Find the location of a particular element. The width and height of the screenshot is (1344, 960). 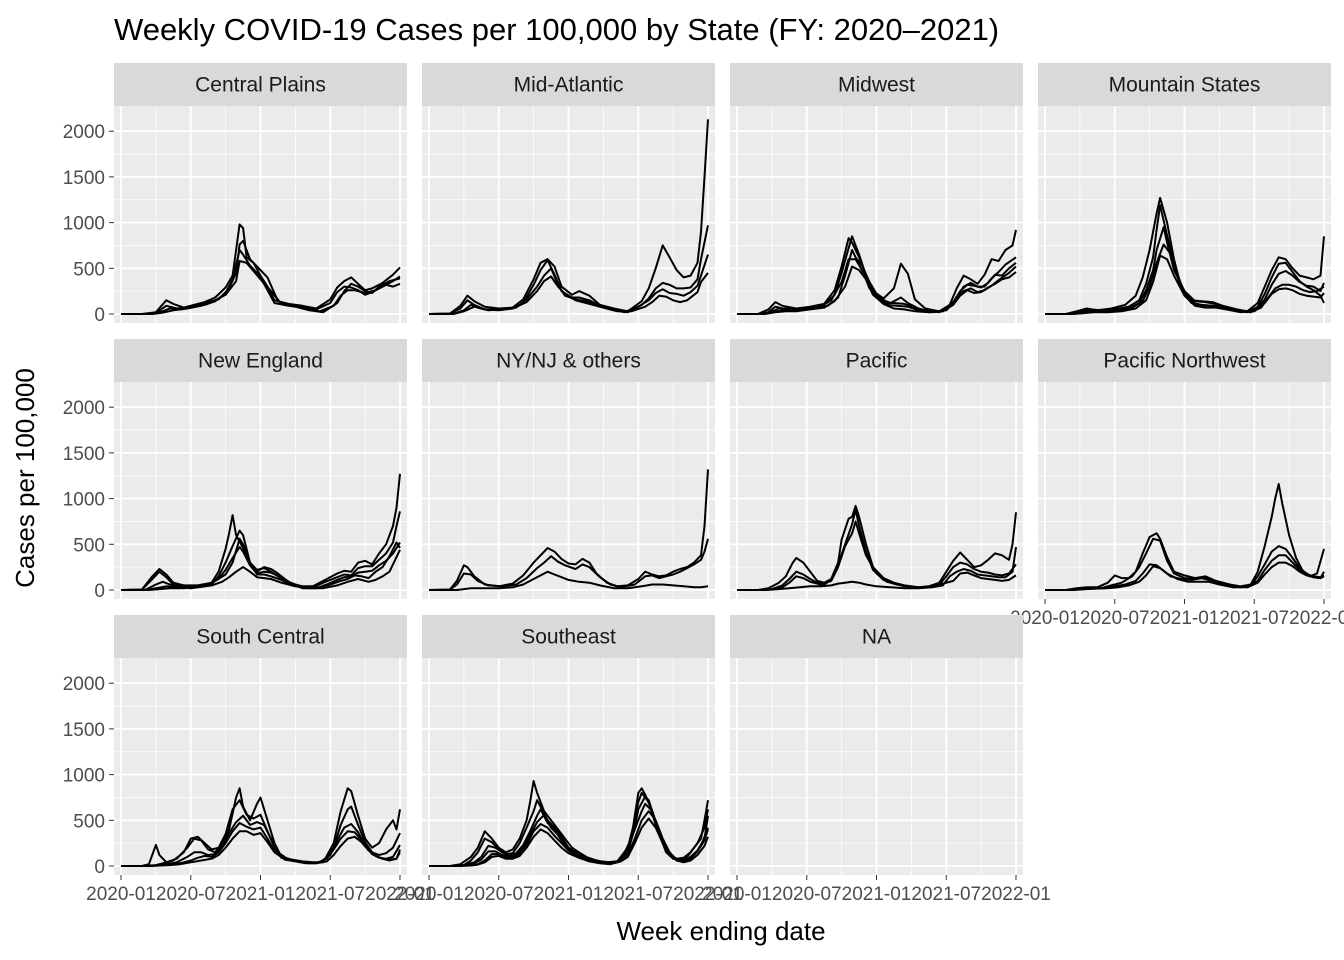

facet-panel: New England 0 500 1000 1500 2000 is located at coordinates (235, 470).